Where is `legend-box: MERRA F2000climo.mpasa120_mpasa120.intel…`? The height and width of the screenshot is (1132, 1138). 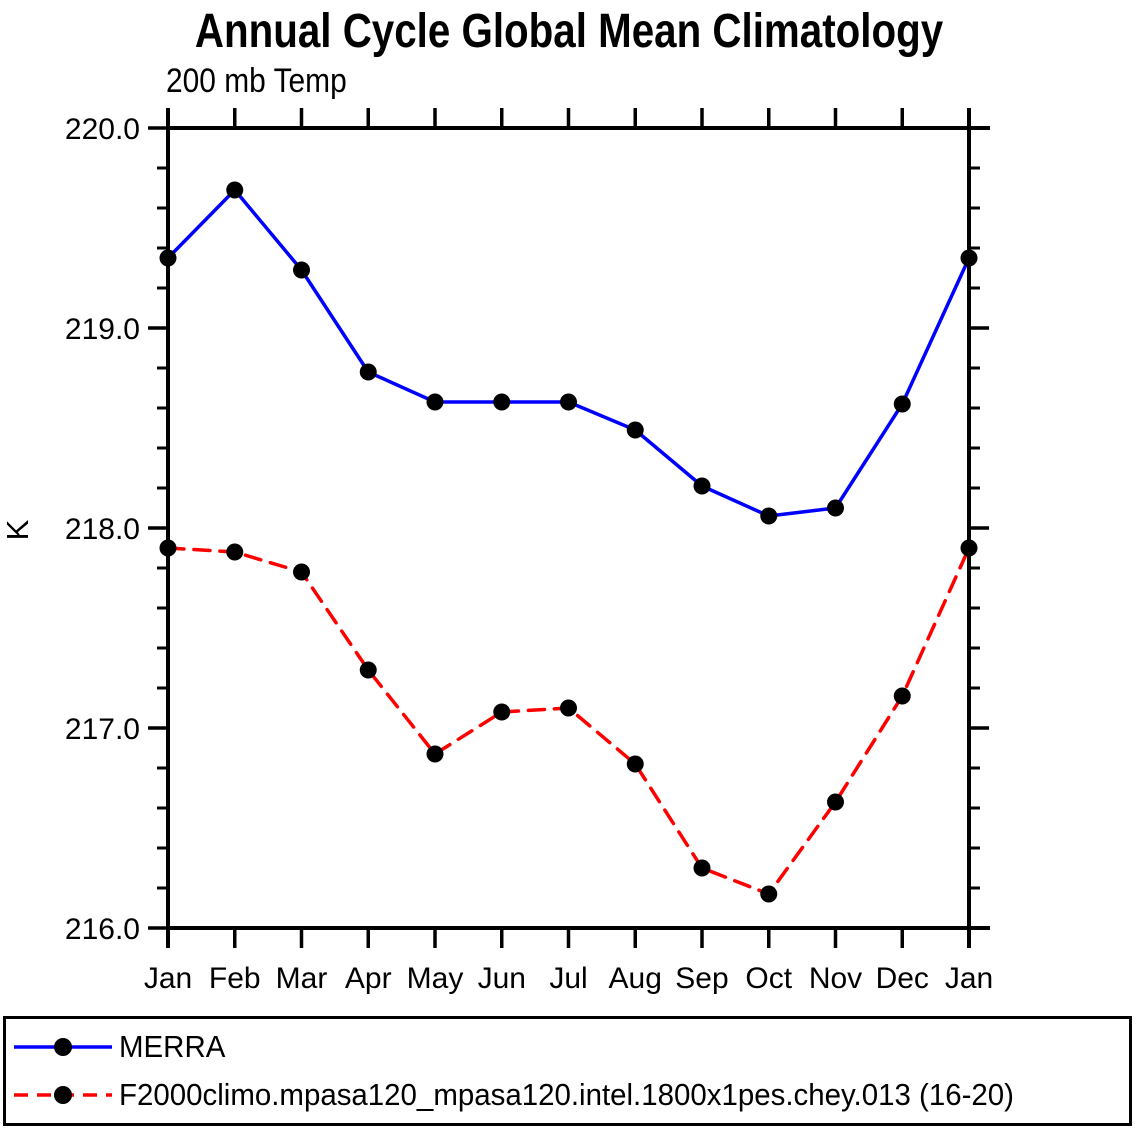 legend-box: MERRA F2000climo.mpasa120_mpasa120.intel… is located at coordinates (567, 1071).